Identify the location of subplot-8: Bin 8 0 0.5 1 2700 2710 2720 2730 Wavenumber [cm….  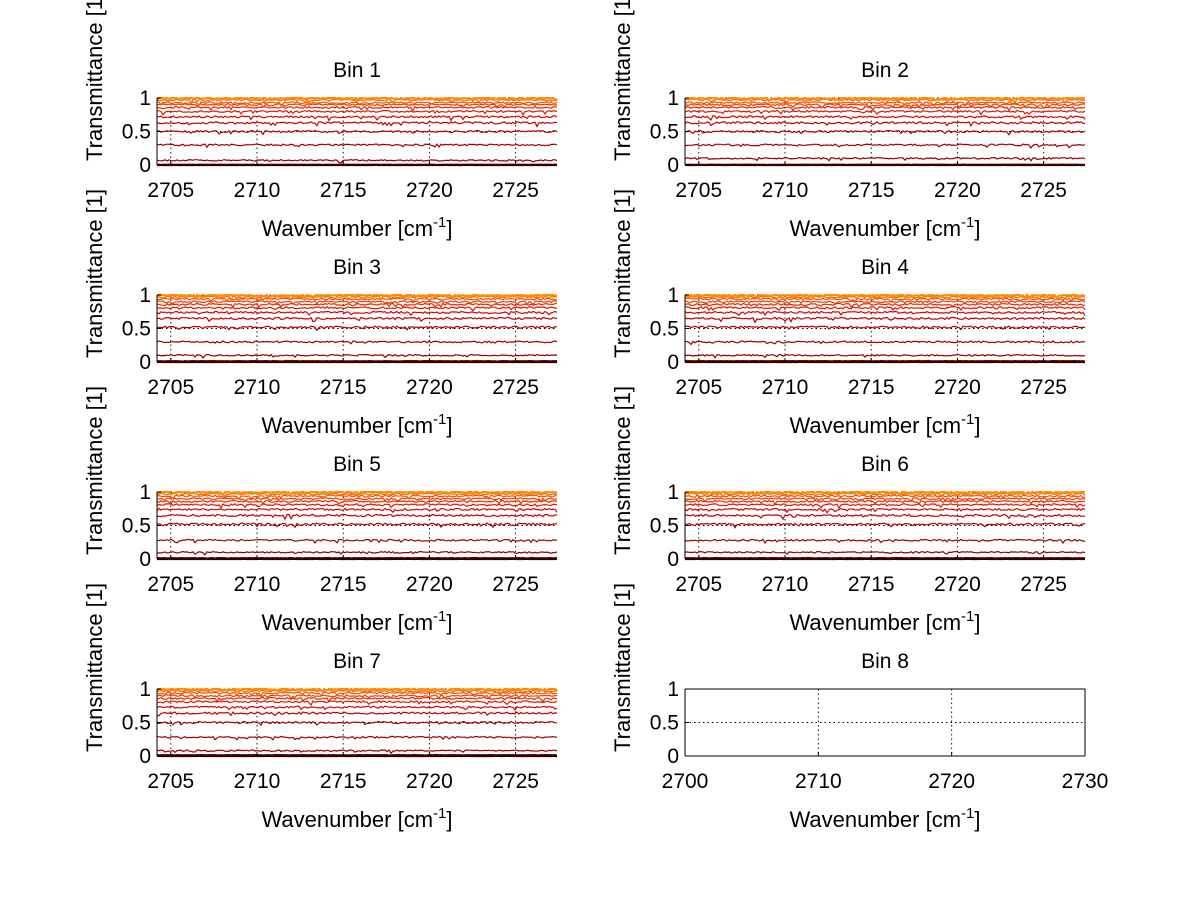
(859, 707).